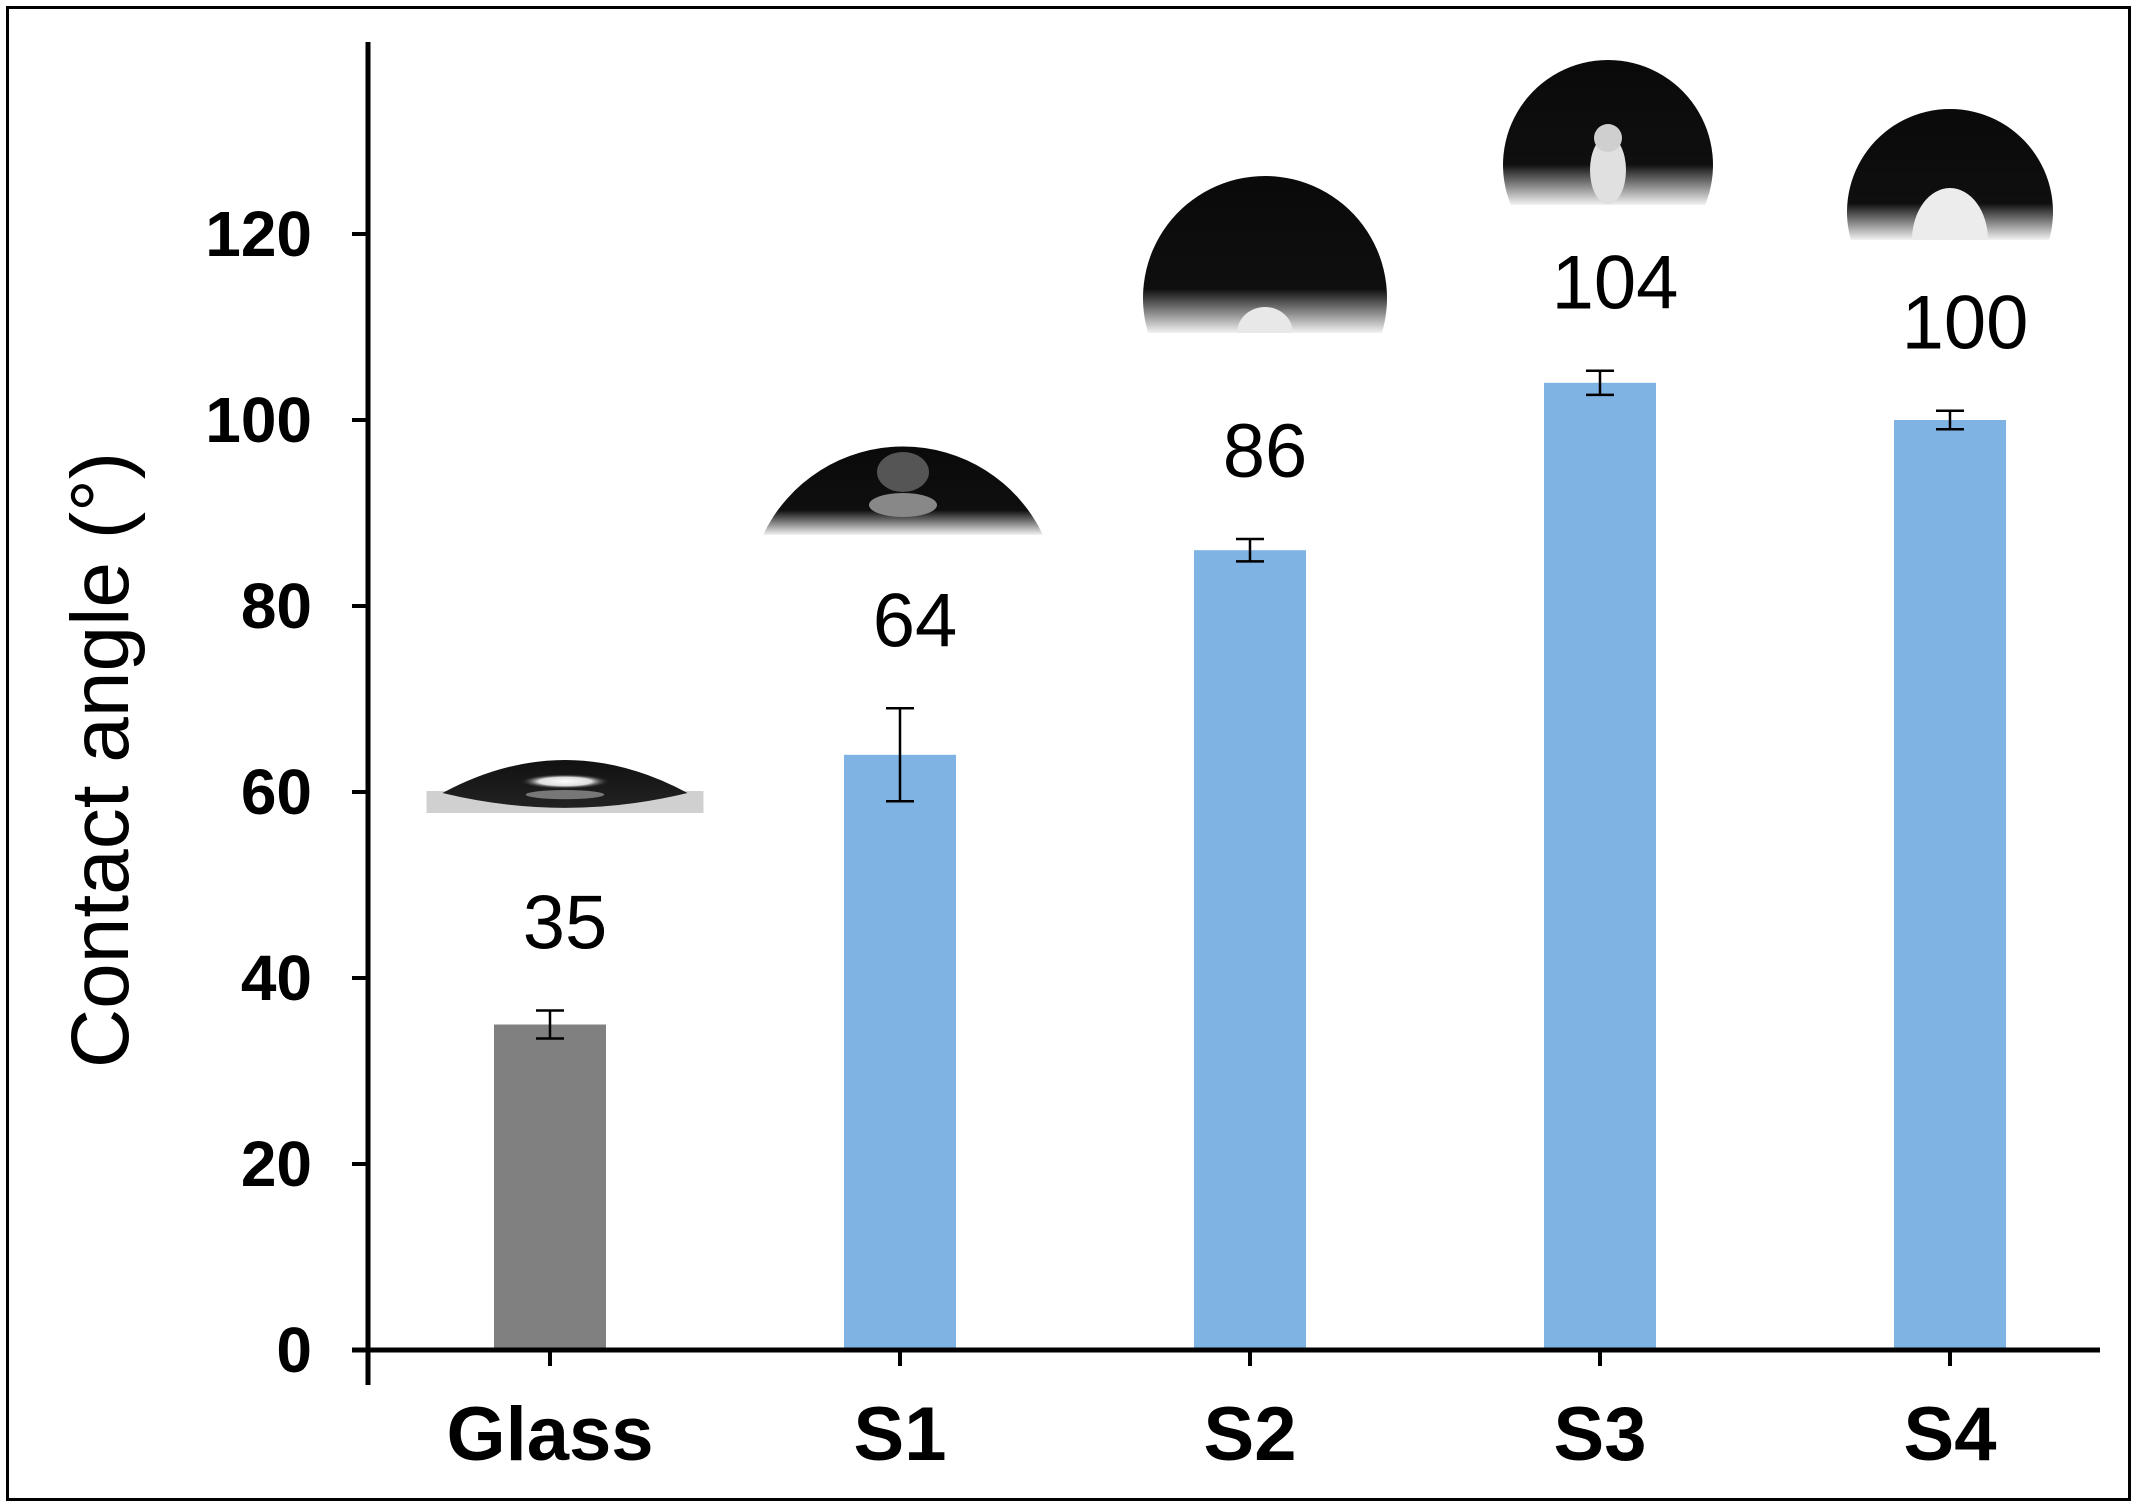  I want to click on y-tick-label-40: 40, so click(276, 978).